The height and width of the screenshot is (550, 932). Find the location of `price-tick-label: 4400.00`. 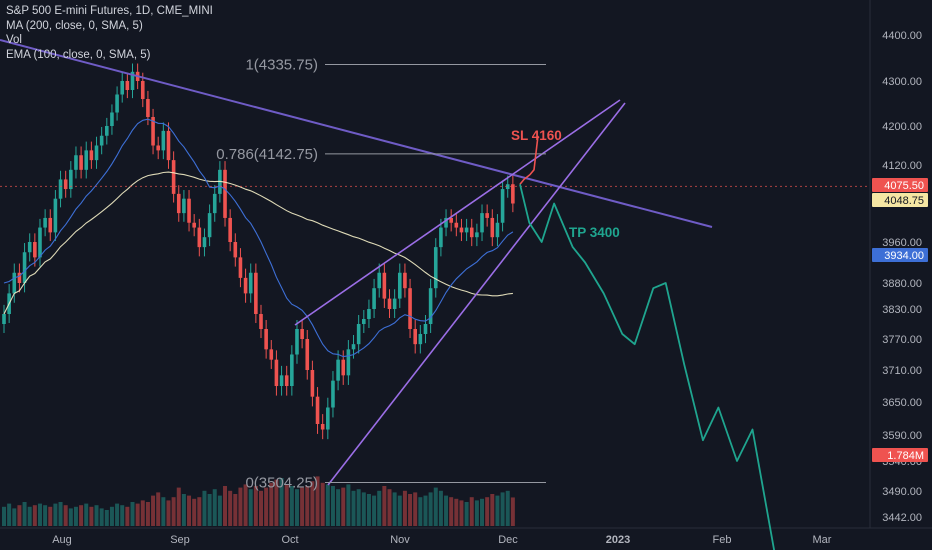

price-tick-label: 4400.00 is located at coordinates (902, 36).